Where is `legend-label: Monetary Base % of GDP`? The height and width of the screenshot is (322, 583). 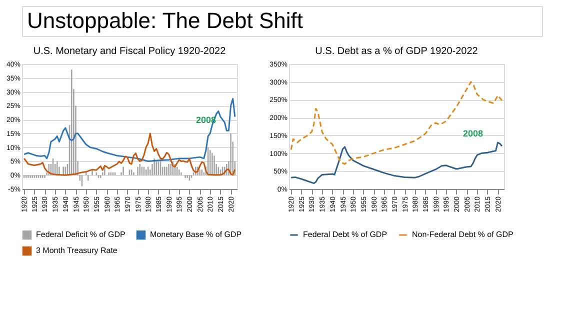 legend-label: Monetary Base % of GDP is located at coordinates (196, 235).